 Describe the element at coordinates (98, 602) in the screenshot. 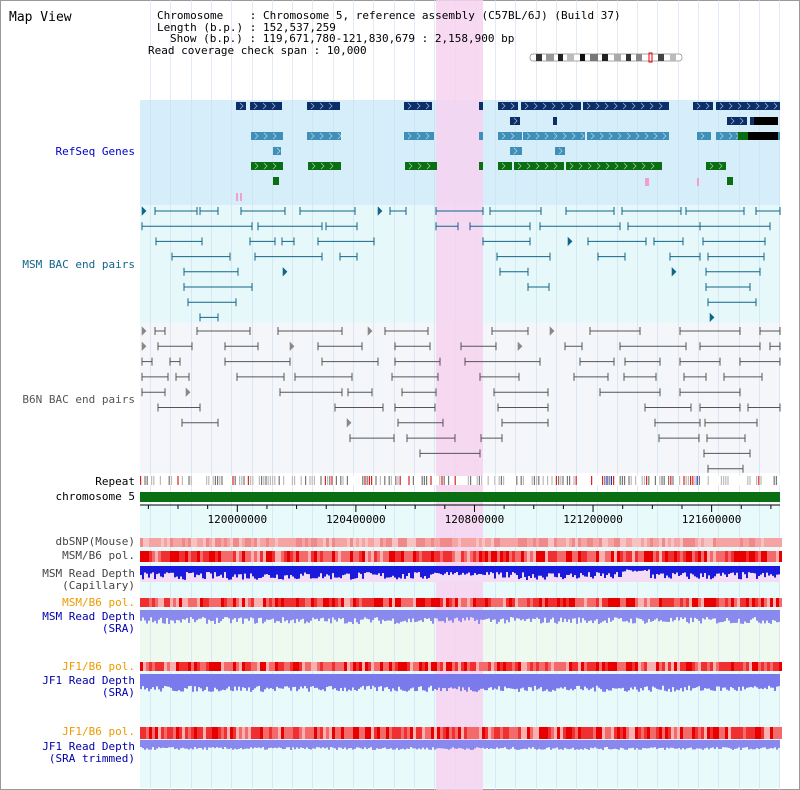

I see `msm-b6-pol-label-2: MSM/B6 pol.` at that location.